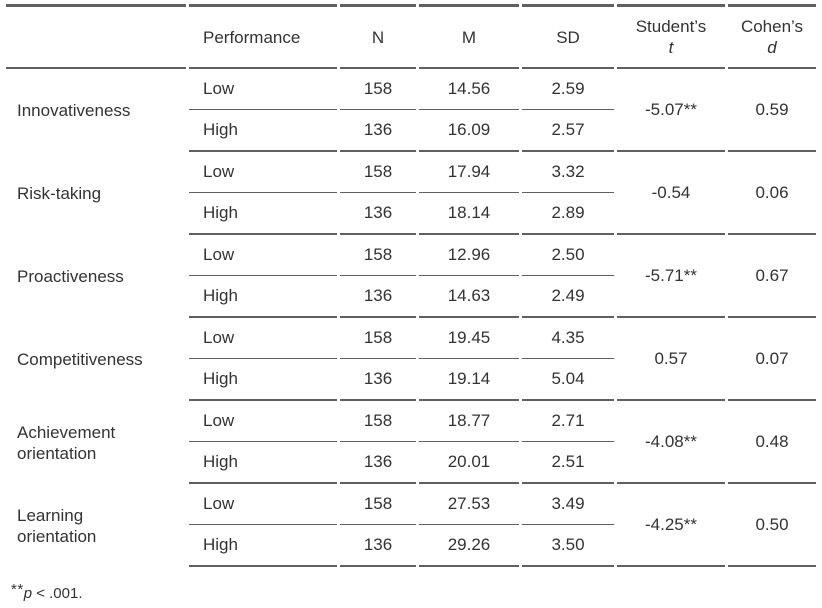  I want to click on sd-cell: 2.71, so click(568, 421).